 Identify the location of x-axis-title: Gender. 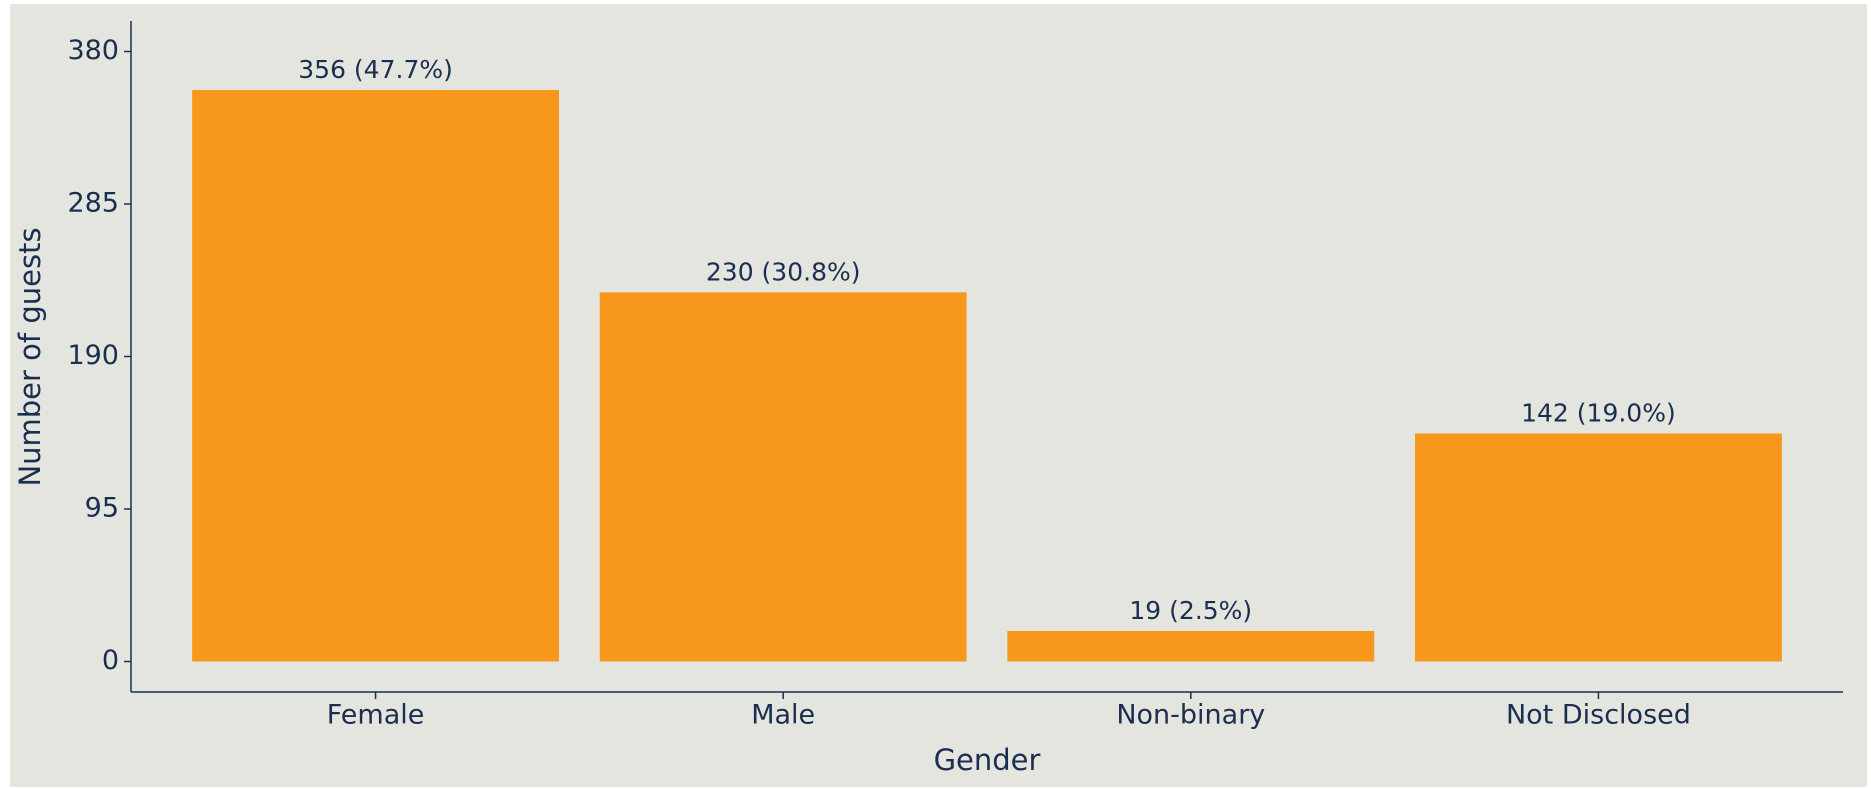
(987, 760).